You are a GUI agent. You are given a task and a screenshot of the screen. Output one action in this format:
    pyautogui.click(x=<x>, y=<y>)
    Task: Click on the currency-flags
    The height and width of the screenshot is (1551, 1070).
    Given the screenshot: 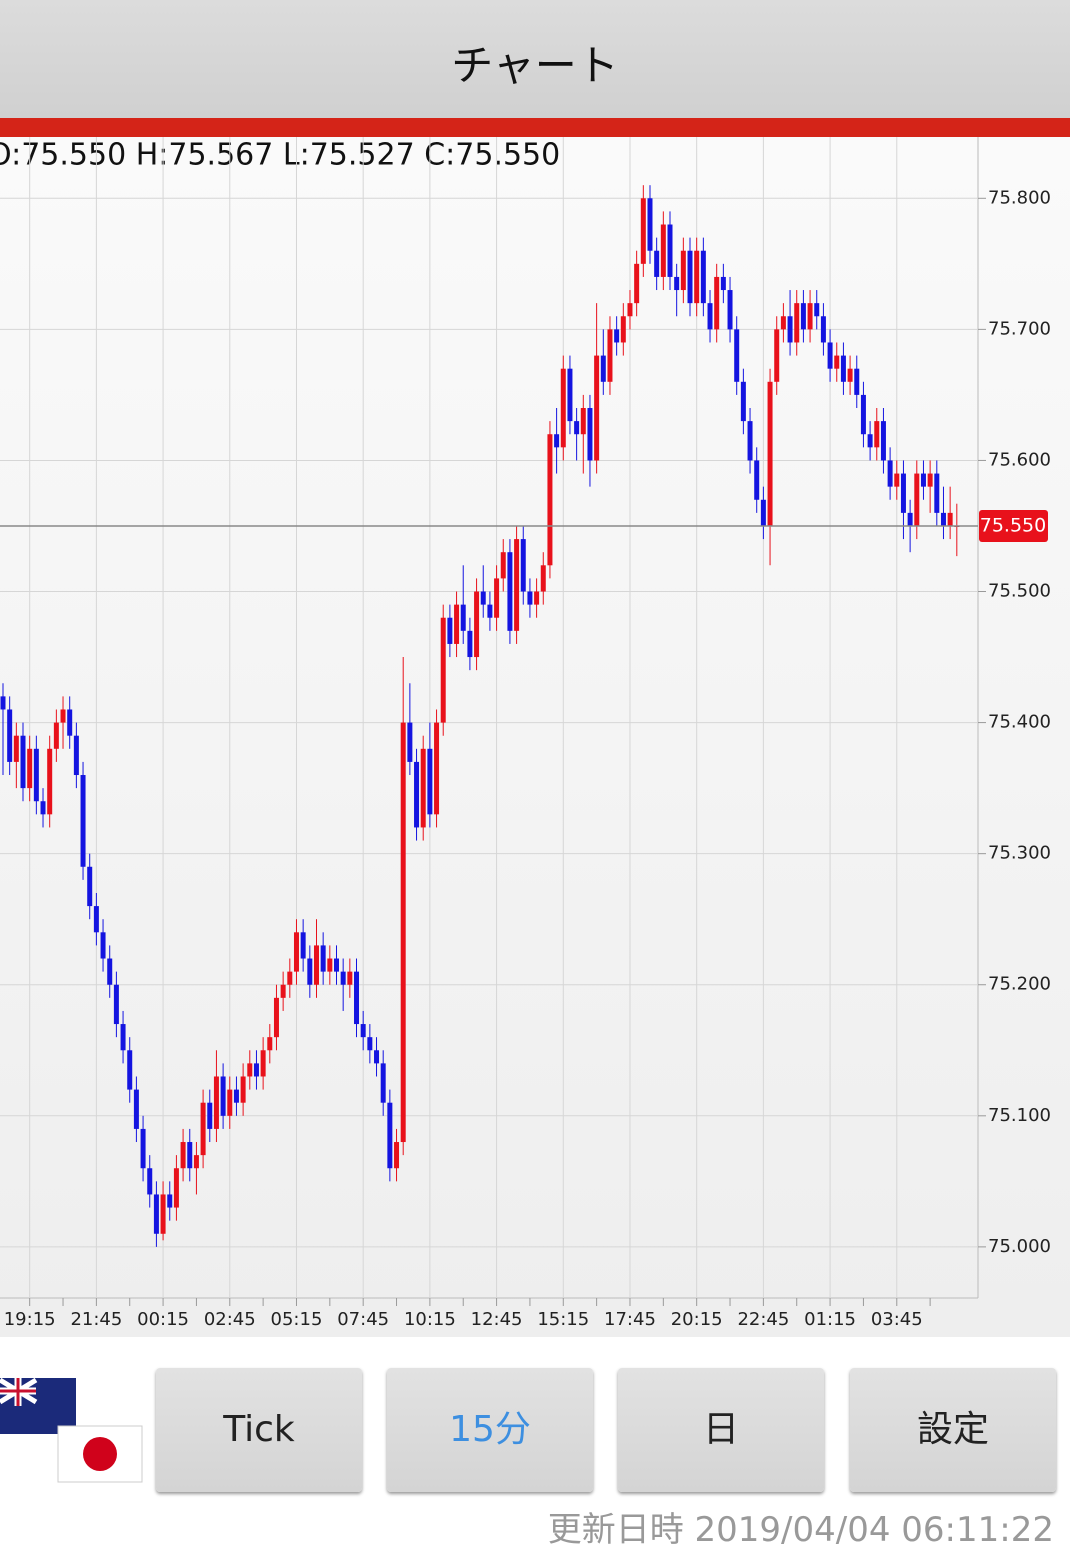 What is the action you would take?
    pyautogui.click(x=71, y=1430)
    